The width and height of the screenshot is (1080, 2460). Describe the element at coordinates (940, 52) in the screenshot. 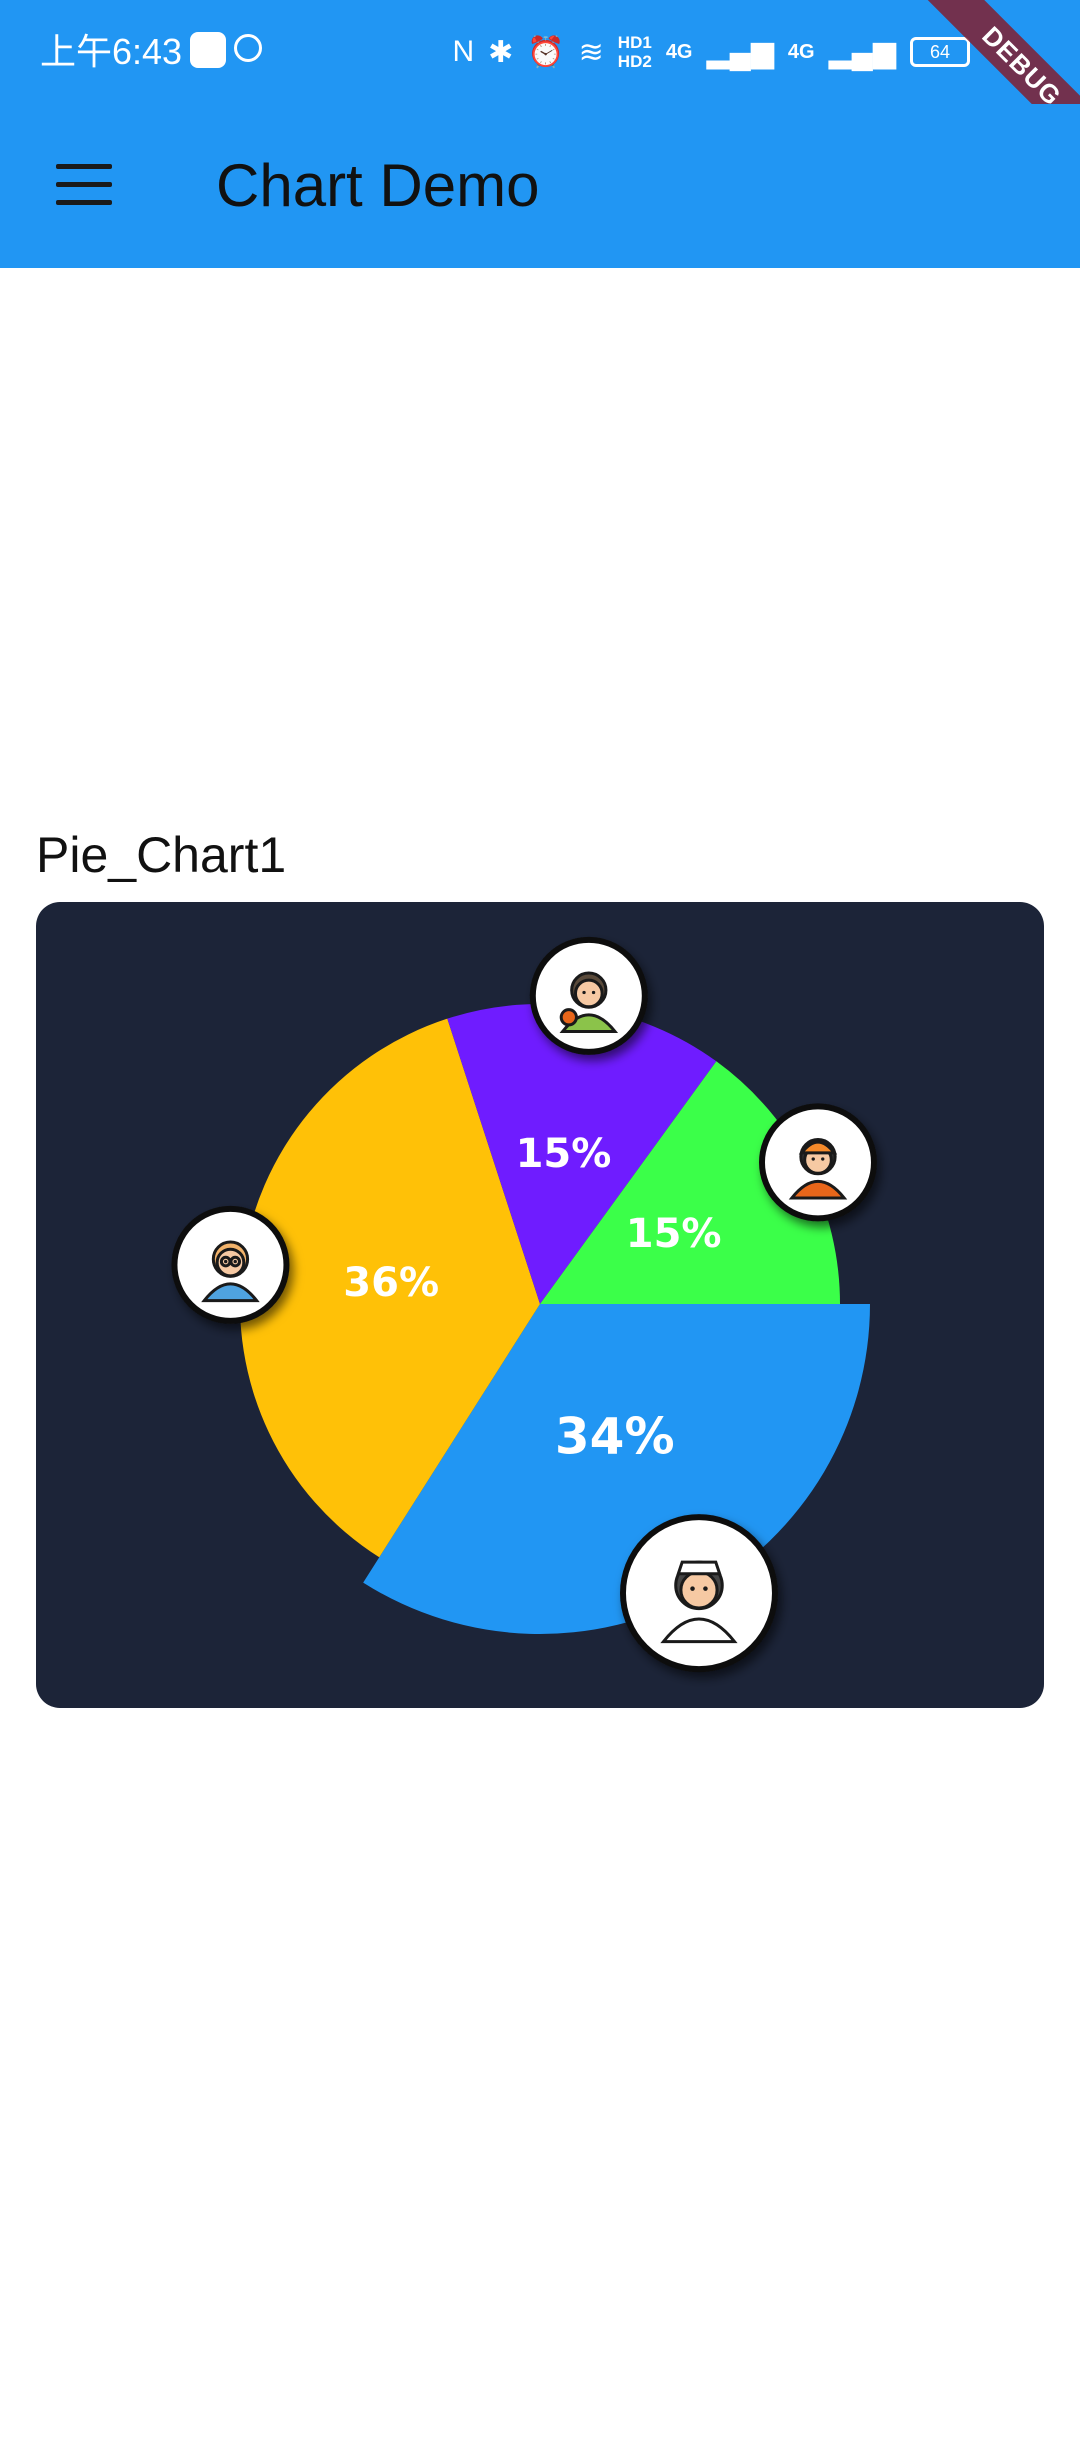

I see `battery-icon: 64` at that location.